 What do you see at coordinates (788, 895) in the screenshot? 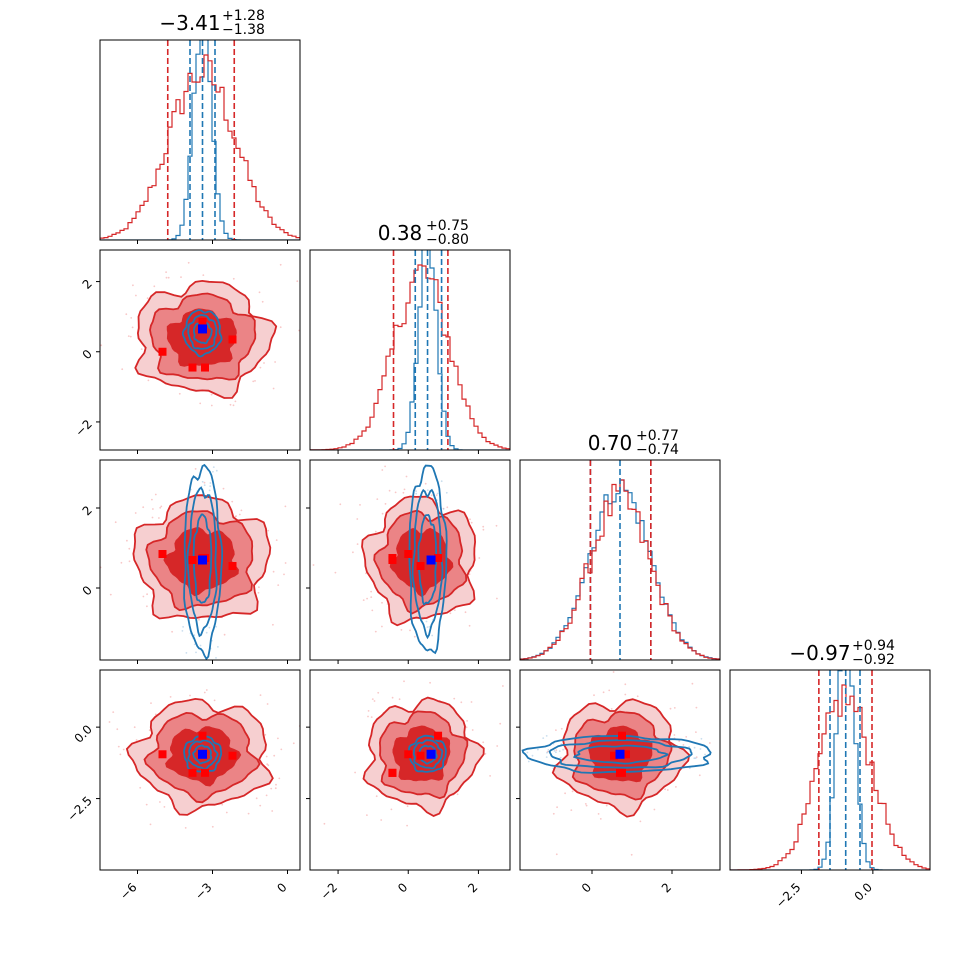
I see `x-tick-label: −2.5` at bounding box center [788, 895].